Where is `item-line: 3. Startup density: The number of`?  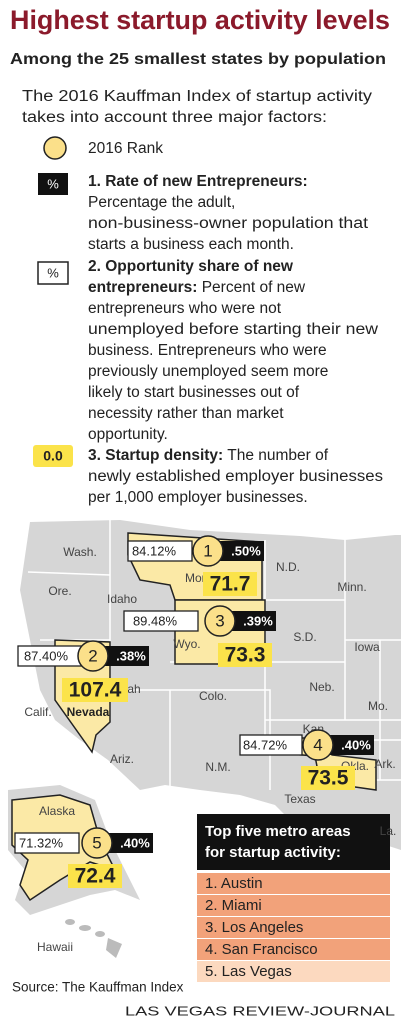
item-line: 3. Startup density: The number of is located at coordinates (208, 455).